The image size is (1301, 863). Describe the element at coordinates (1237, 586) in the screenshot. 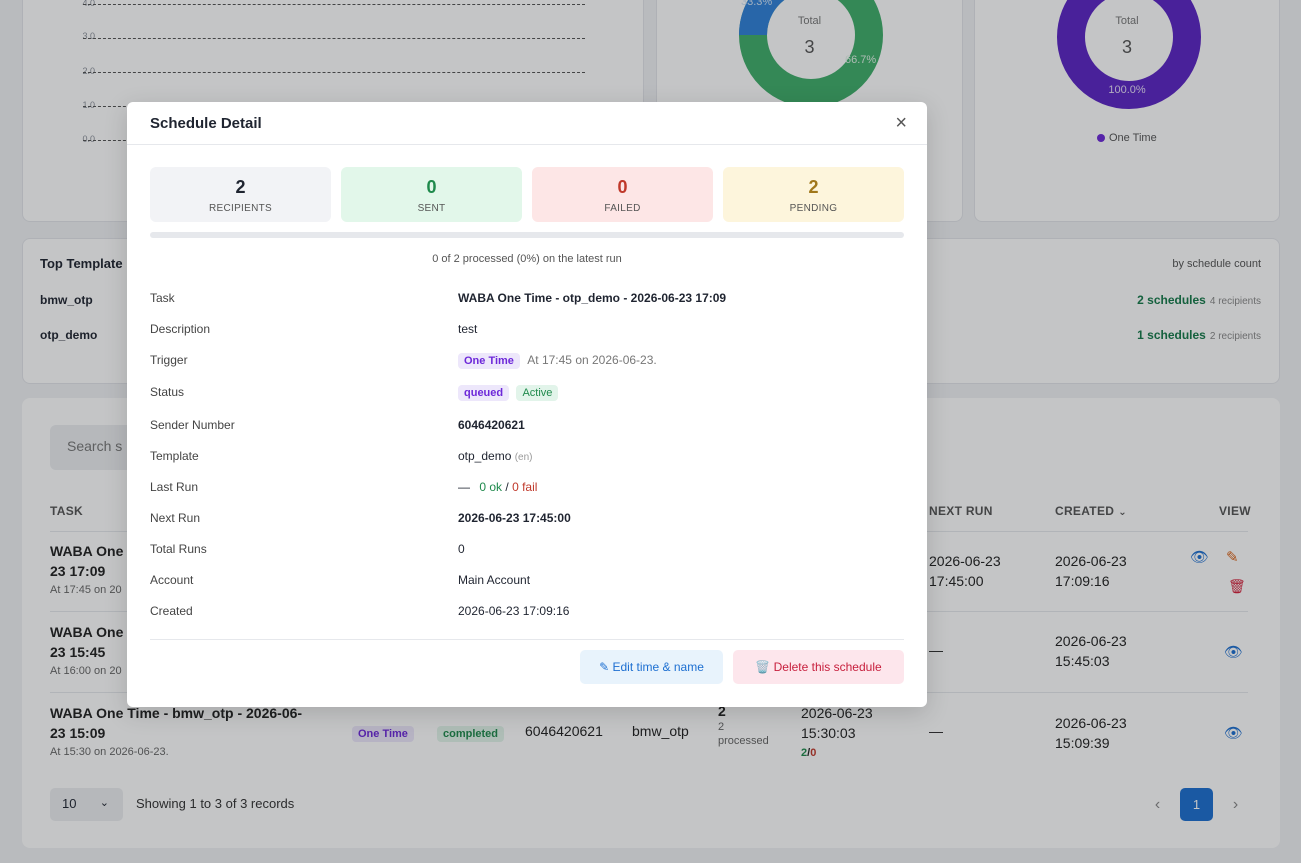

I see `delete-trash-icon: 🗑` at that location.